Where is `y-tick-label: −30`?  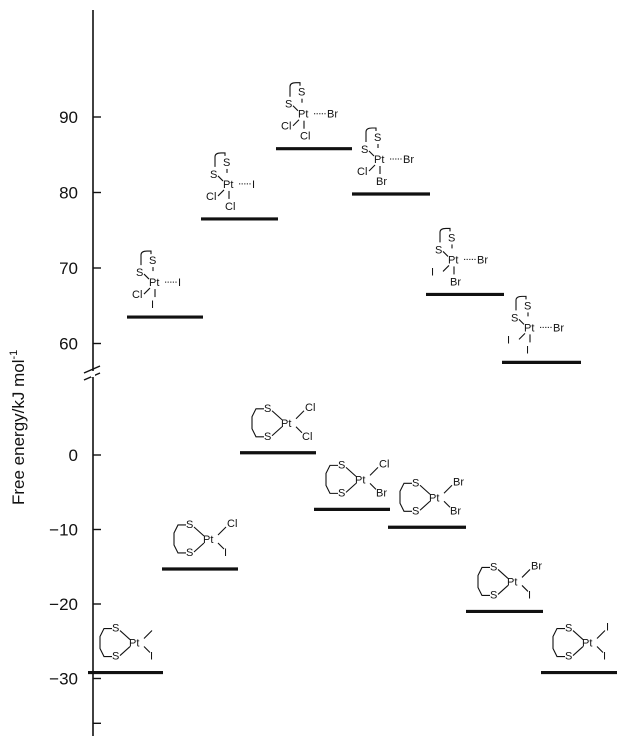 y-tick-label: −30 is located at coordinates (63, 679).